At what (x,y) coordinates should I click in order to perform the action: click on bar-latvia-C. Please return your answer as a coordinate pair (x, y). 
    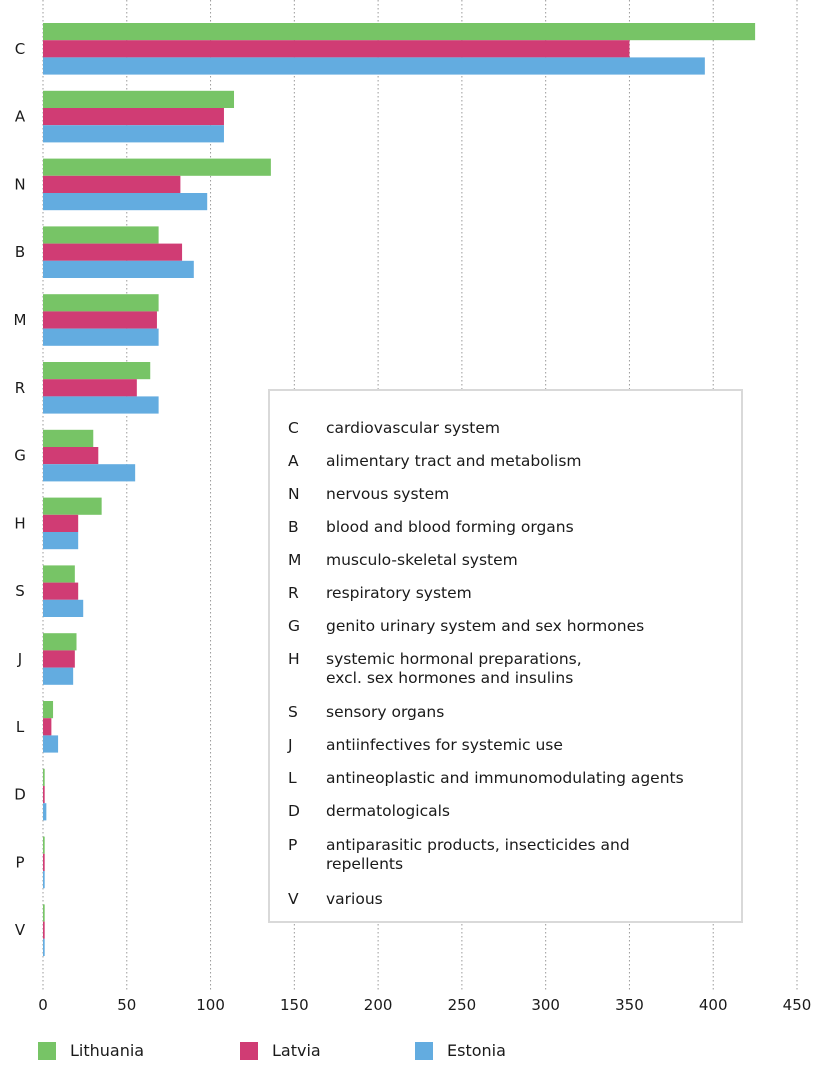
    Looking at the image, I should click on (336, 49).